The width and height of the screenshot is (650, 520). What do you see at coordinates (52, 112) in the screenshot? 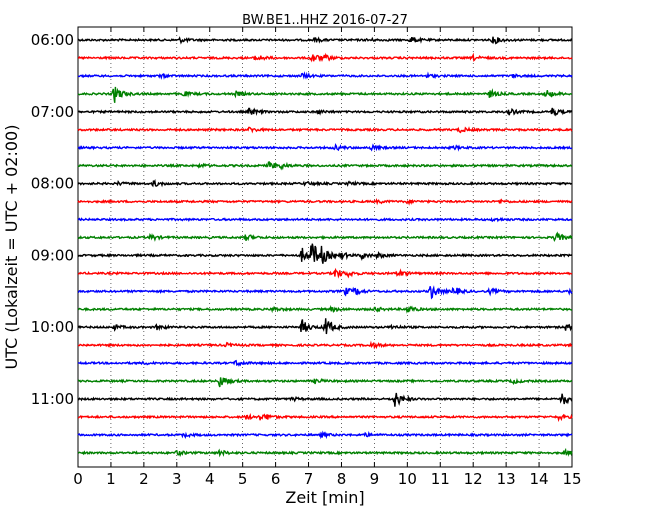
I see `y-tick-label: 07:00` at bounding box center [52, 112].